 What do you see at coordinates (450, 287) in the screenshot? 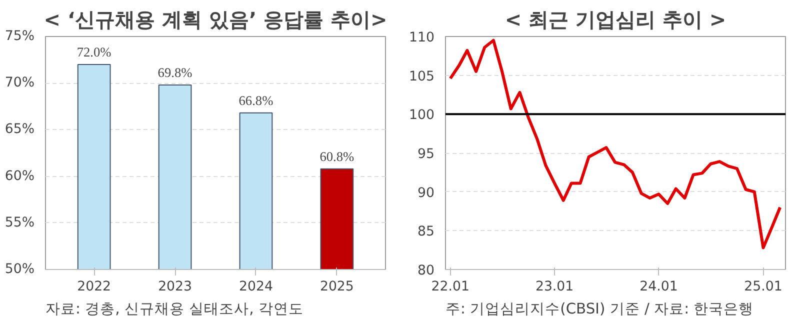
I see `x-tick-label: 22.01` at bounding box center [450, 287].